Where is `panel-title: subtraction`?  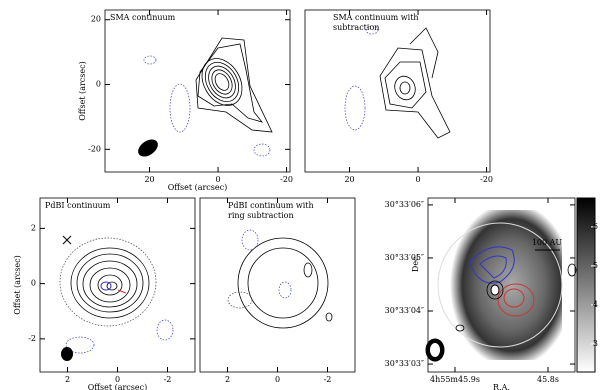
panel-title: subtraction is located at coordinates (356, 27).